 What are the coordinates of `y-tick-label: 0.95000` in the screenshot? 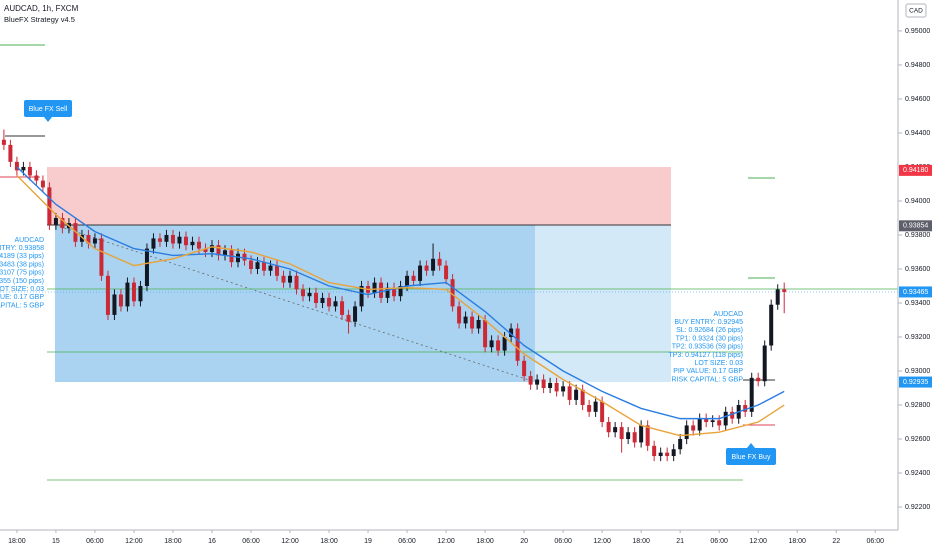 It's located at (917, 31).